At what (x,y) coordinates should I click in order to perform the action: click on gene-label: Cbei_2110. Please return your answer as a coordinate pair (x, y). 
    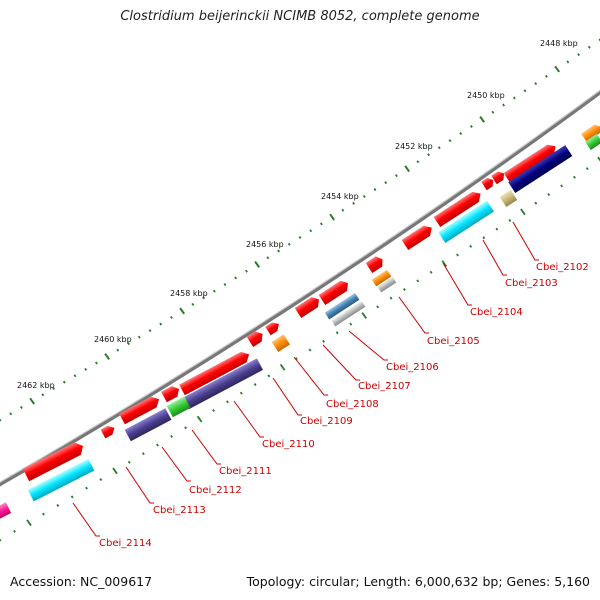
    Looking at the image, I should click on (288, 444).